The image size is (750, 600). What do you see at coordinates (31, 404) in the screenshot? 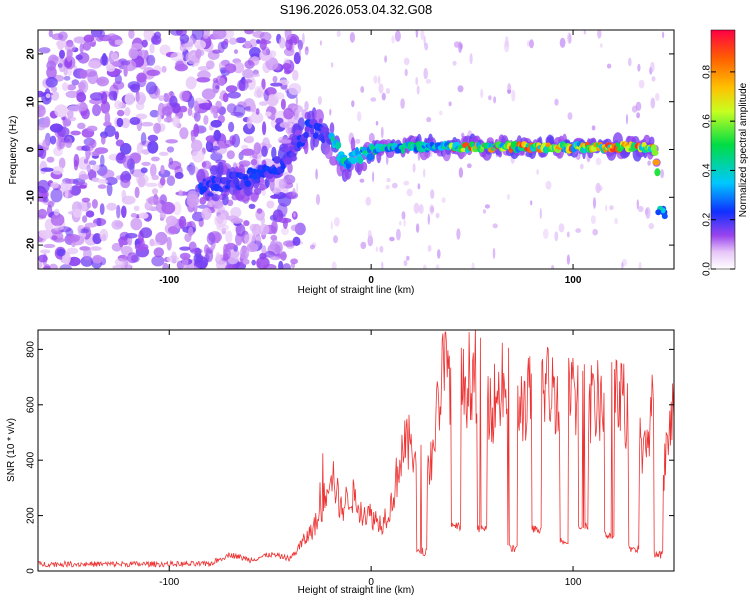
I see `y-tick-label: 600` at bounding box center [31, 404].